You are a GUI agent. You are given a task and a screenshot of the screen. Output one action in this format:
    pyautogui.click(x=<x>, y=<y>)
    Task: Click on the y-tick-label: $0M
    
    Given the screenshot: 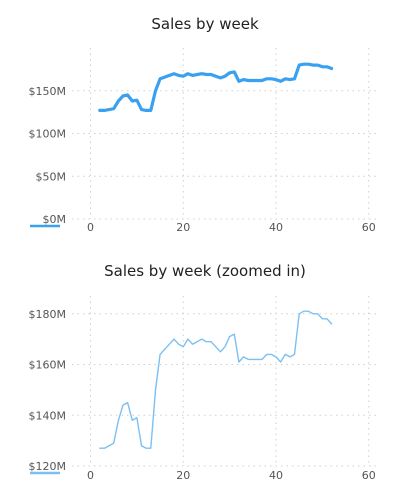 What is the action you would take?
    pyautogui.click(x=55, y=219)
    